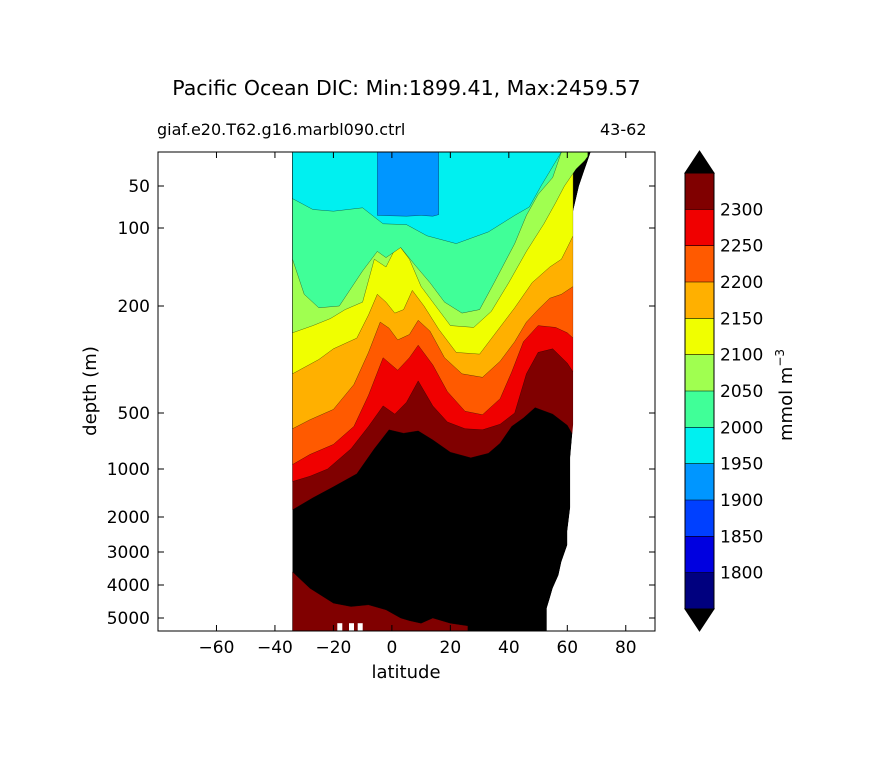 The image size is (875, 761). What do you see at coordinates (134, 229) in the screenshot?
I see `y-tick-label: 100` at bounding box center [134, 229].